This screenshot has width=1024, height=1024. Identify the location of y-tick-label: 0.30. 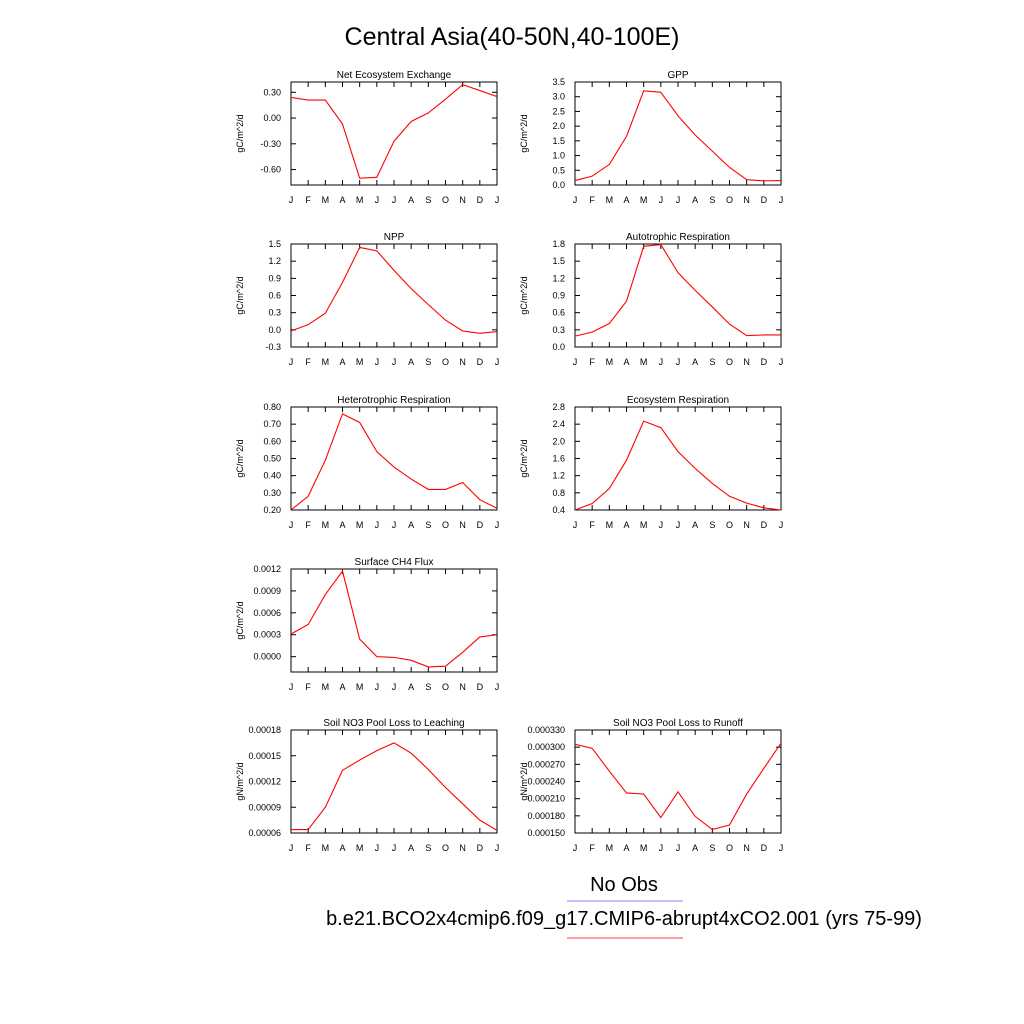
(272, 493).